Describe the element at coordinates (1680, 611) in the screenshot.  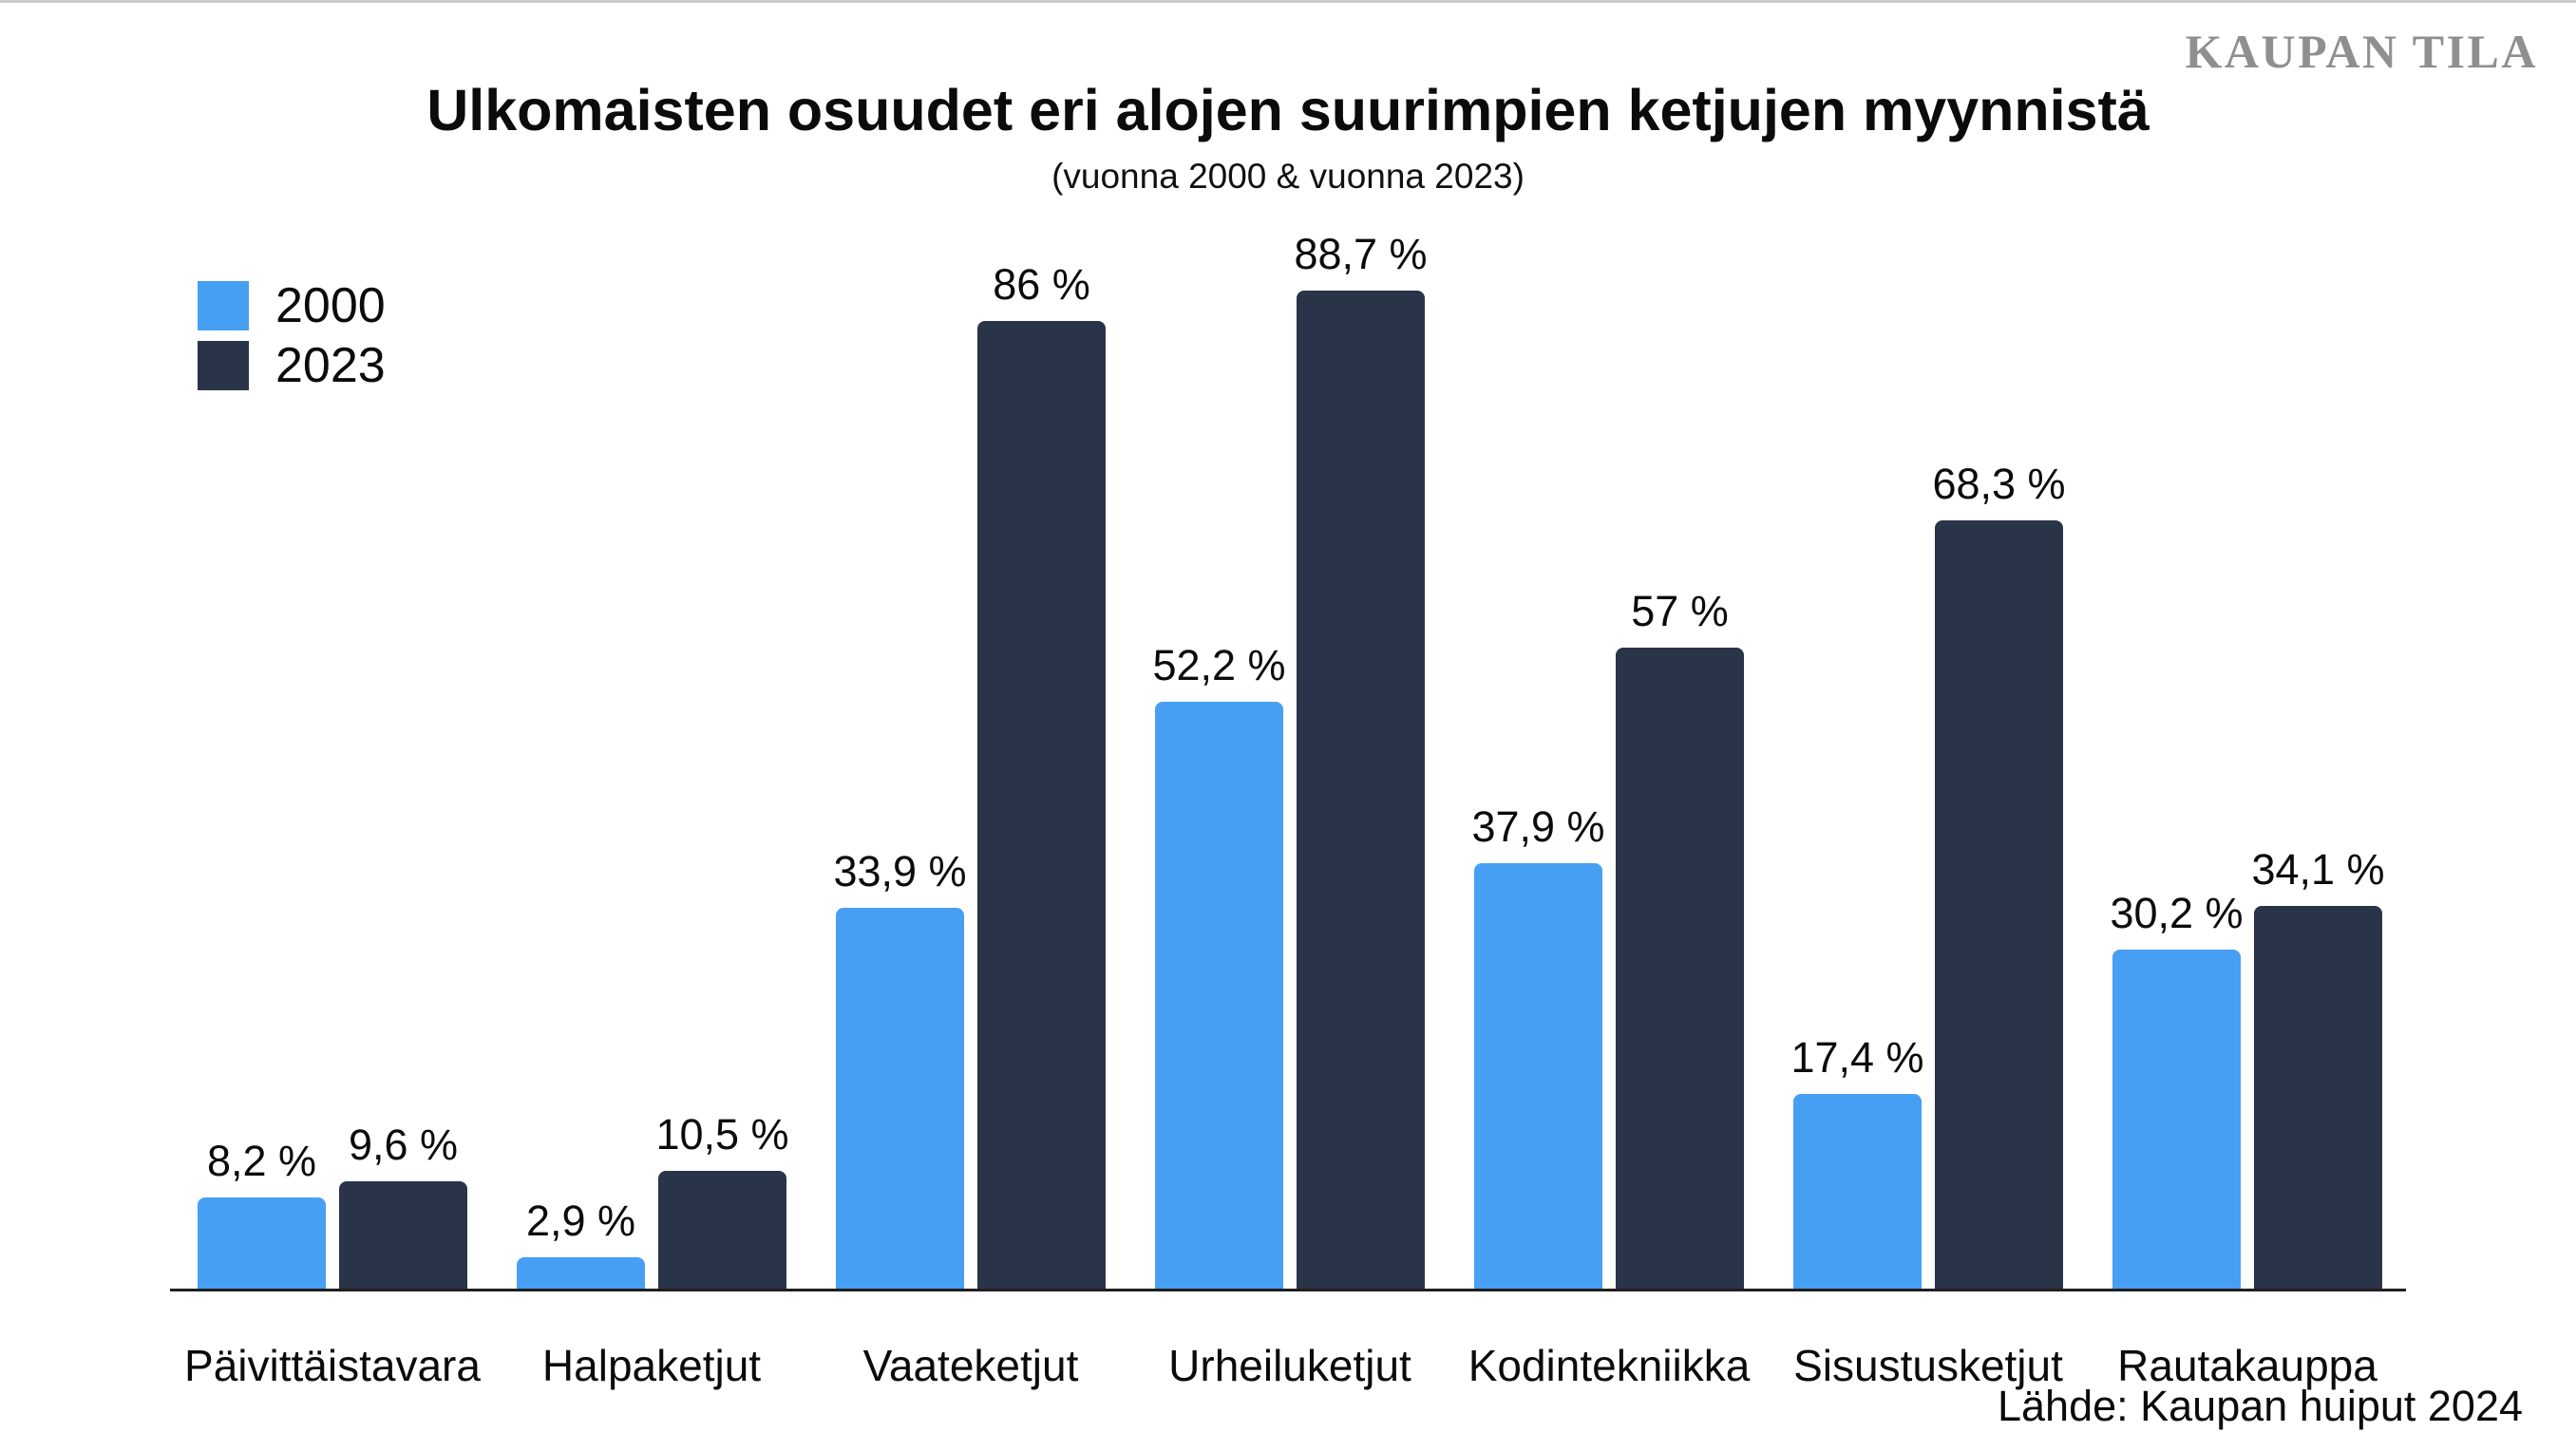
I see `value-label-2023-kodintekniikka: 57 %` at that location.